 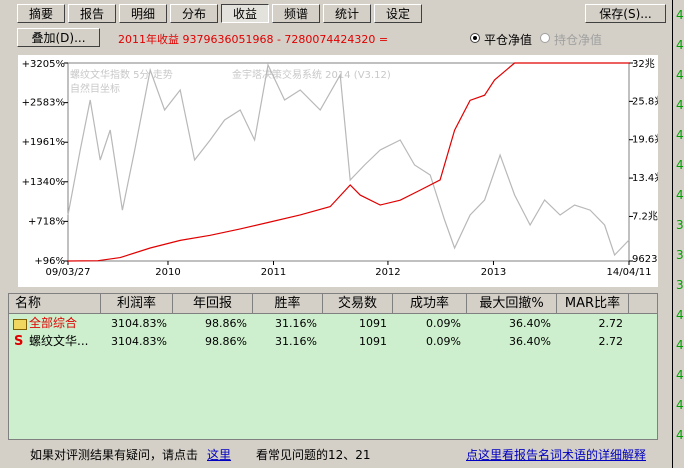 What do you see at coordinates (358, 303) in the screenshot?
I see `column-header: 交易数` at bounding box center [358, 303].